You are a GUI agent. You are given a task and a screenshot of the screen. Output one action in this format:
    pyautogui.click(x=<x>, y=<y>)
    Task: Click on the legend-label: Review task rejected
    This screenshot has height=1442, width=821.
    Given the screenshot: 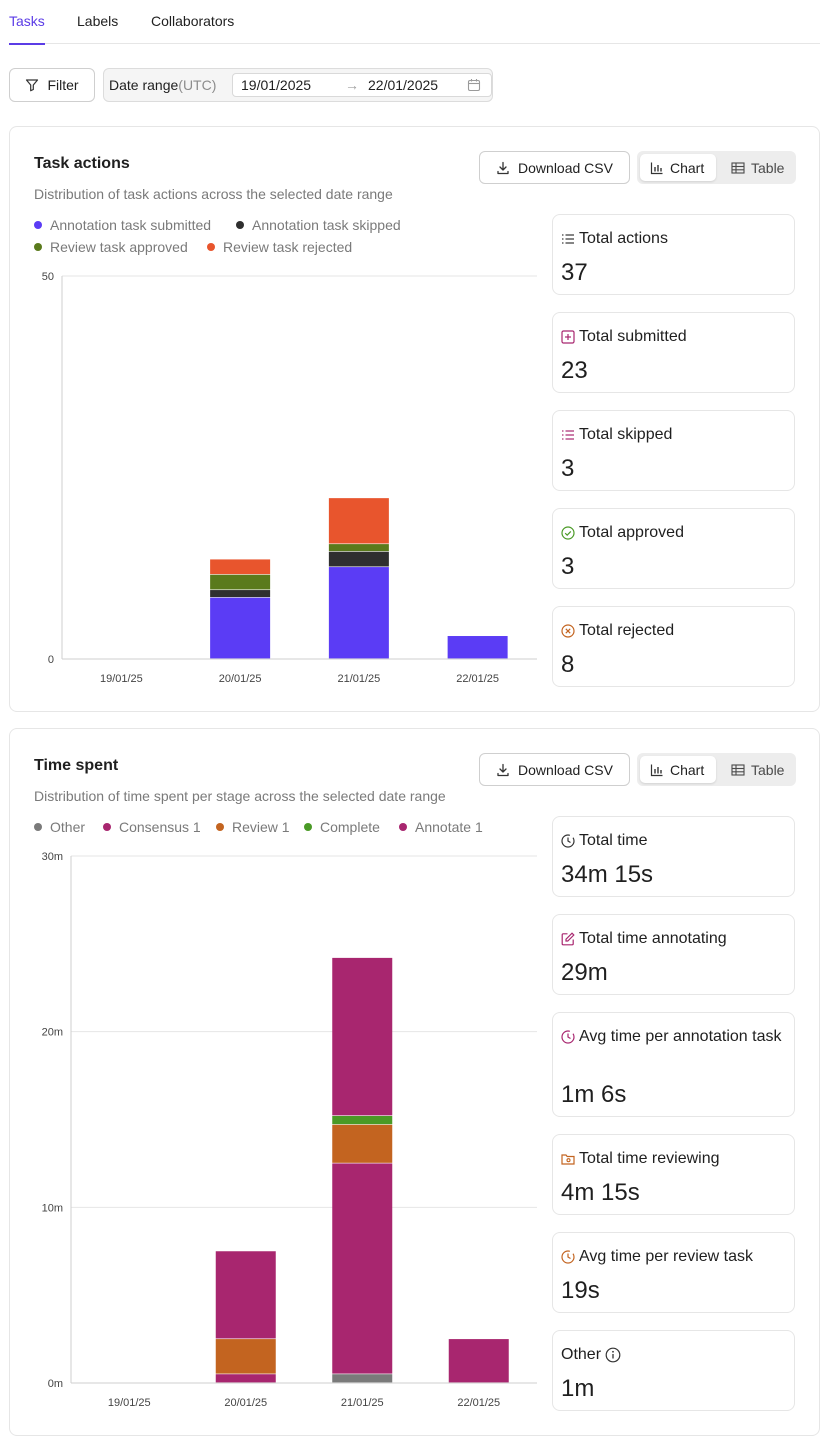 What is the action you would take?
    pyautogui.click(x=288, y=247)
    